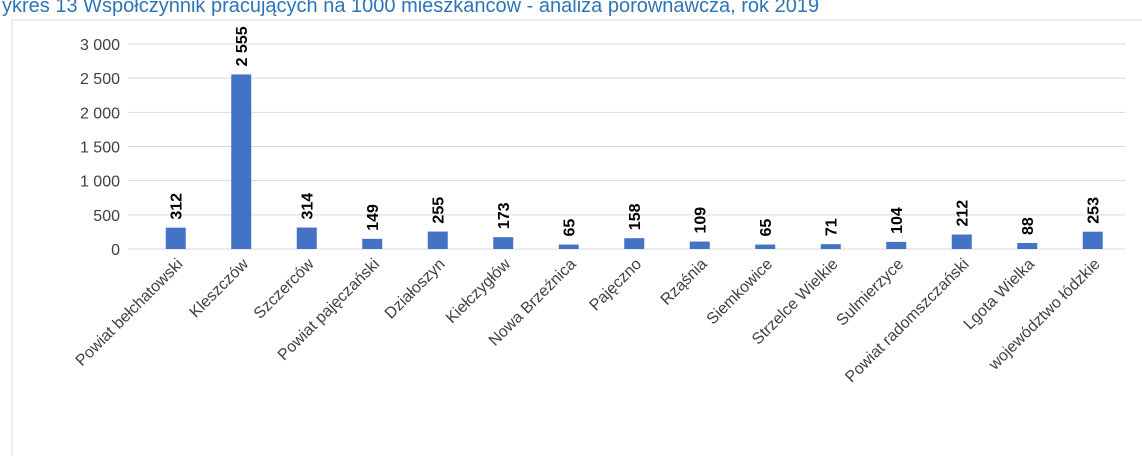 Image resolution: width=1142 pixels, height=456 pixels. What do you see at coordinates (740, 292) in the screenshot?
I see `x-tick-label: Siemkowice` at bounding box center [740, 292].